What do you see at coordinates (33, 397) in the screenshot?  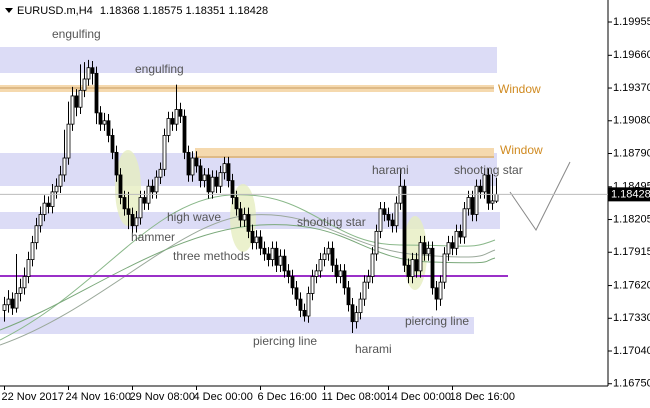 I see `x-tick-label: 22 Nov 2017` at bounding box center [33, 397].